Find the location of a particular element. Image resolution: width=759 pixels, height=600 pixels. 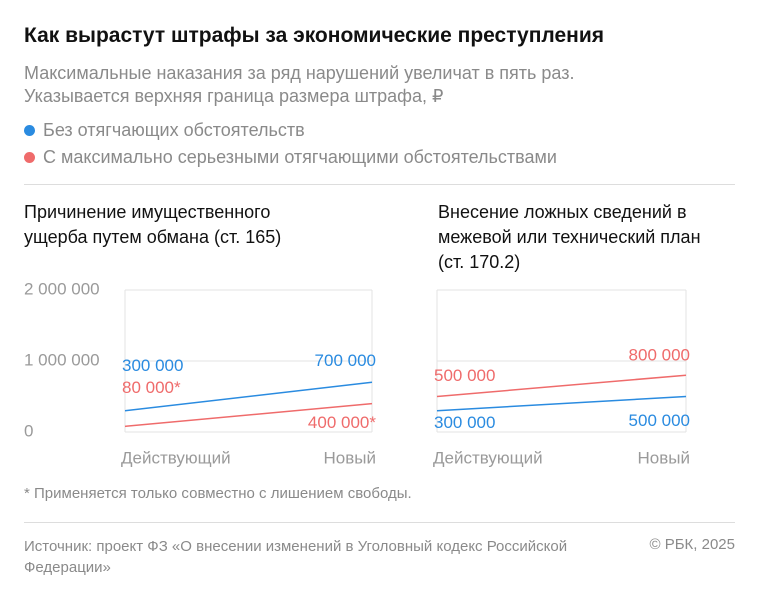

value-label: 400 000* is located at coordinates (342, 422).